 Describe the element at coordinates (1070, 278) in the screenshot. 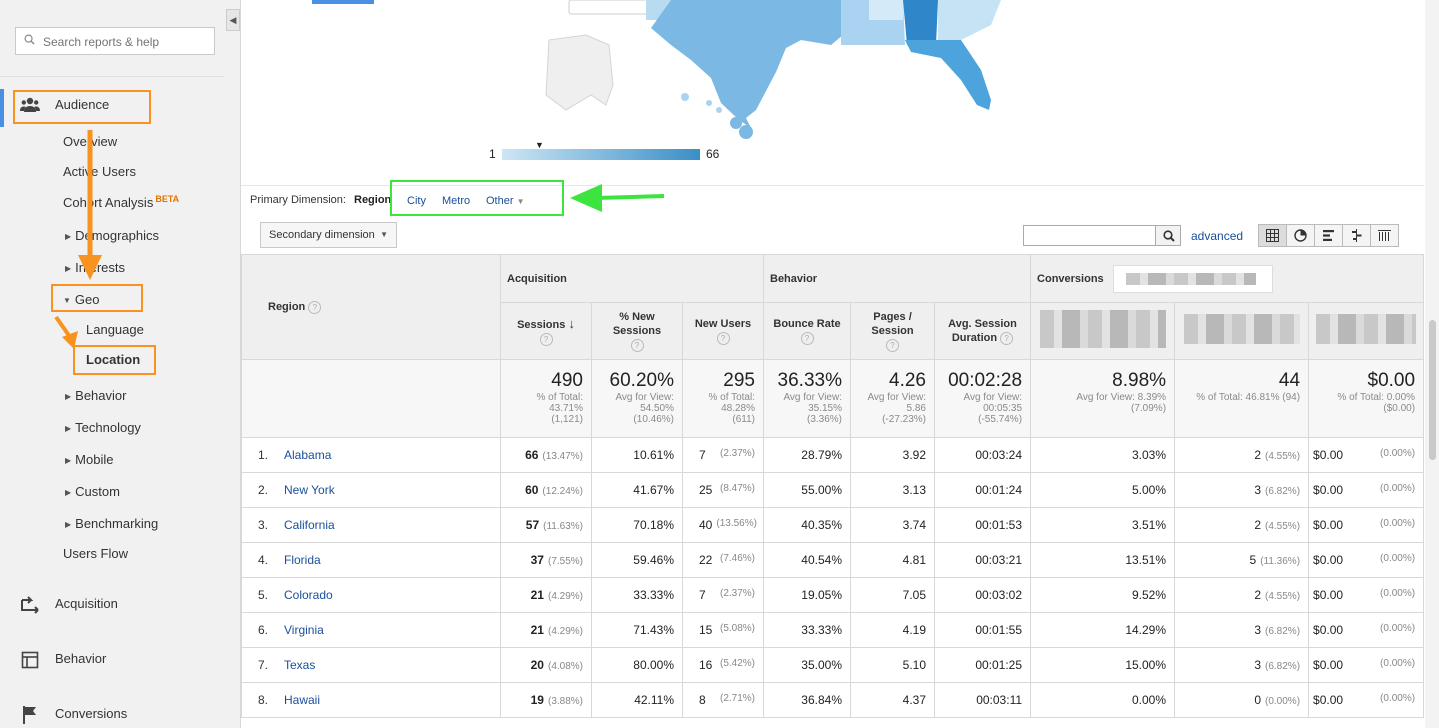

I see `conversions-label: Conversions` at that location.